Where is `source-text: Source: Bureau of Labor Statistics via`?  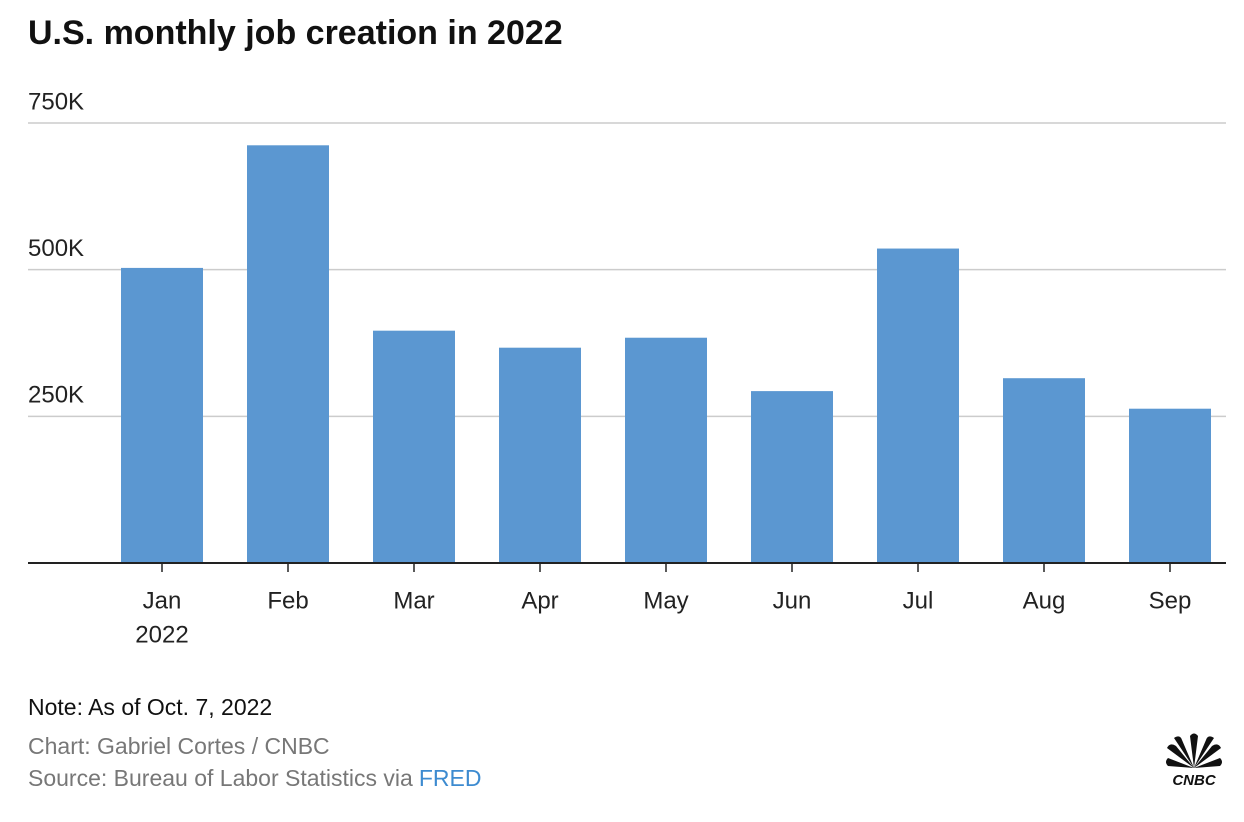
source-text: Source: Bureau of Labor Statistics via is located at coordinates (220, 778).